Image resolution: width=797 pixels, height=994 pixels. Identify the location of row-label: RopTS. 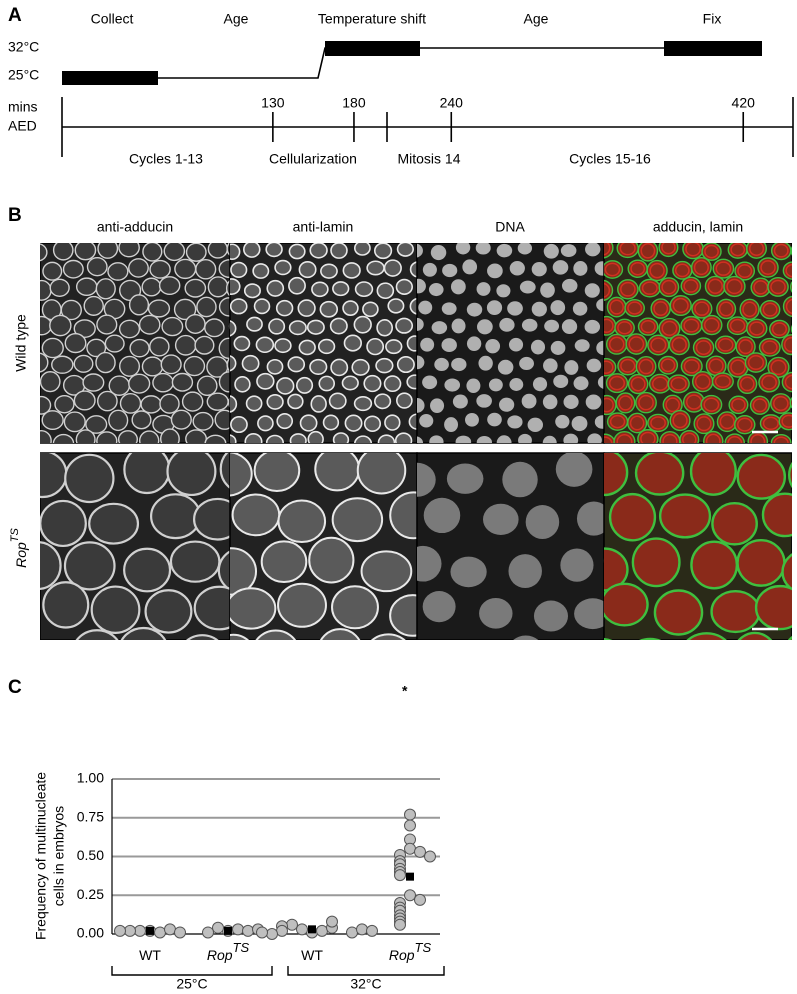
(19, 547).